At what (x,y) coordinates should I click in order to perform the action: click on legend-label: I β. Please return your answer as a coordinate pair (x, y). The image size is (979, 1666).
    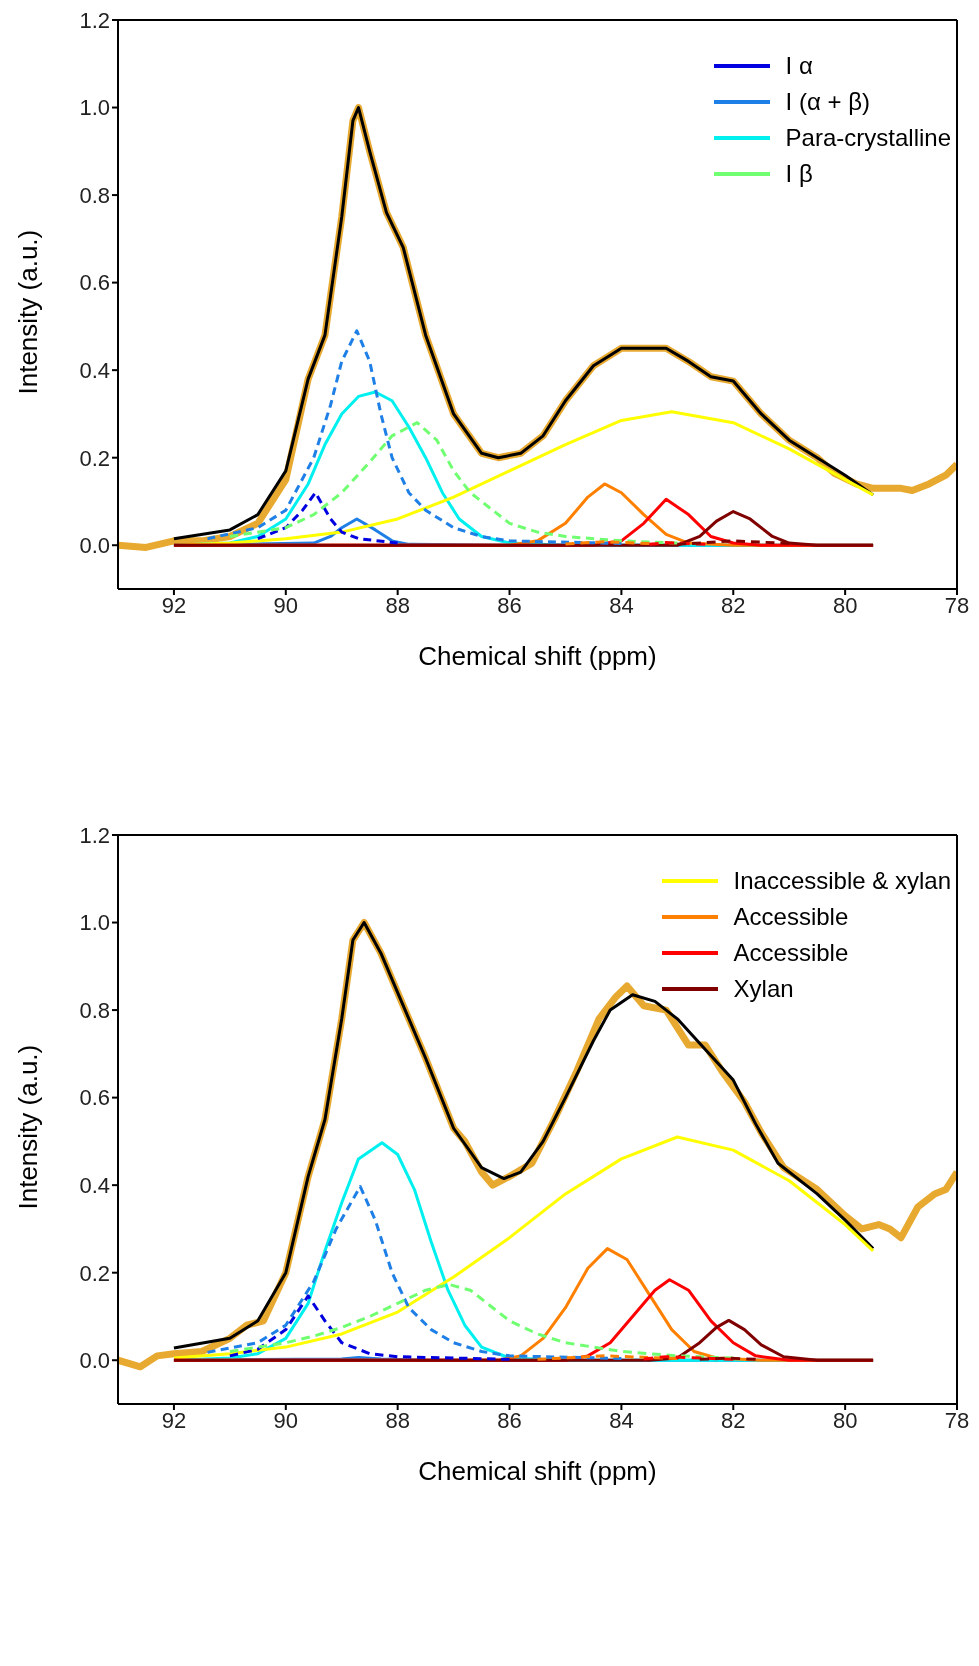
    Looking at the image, I should click on (799, 174).